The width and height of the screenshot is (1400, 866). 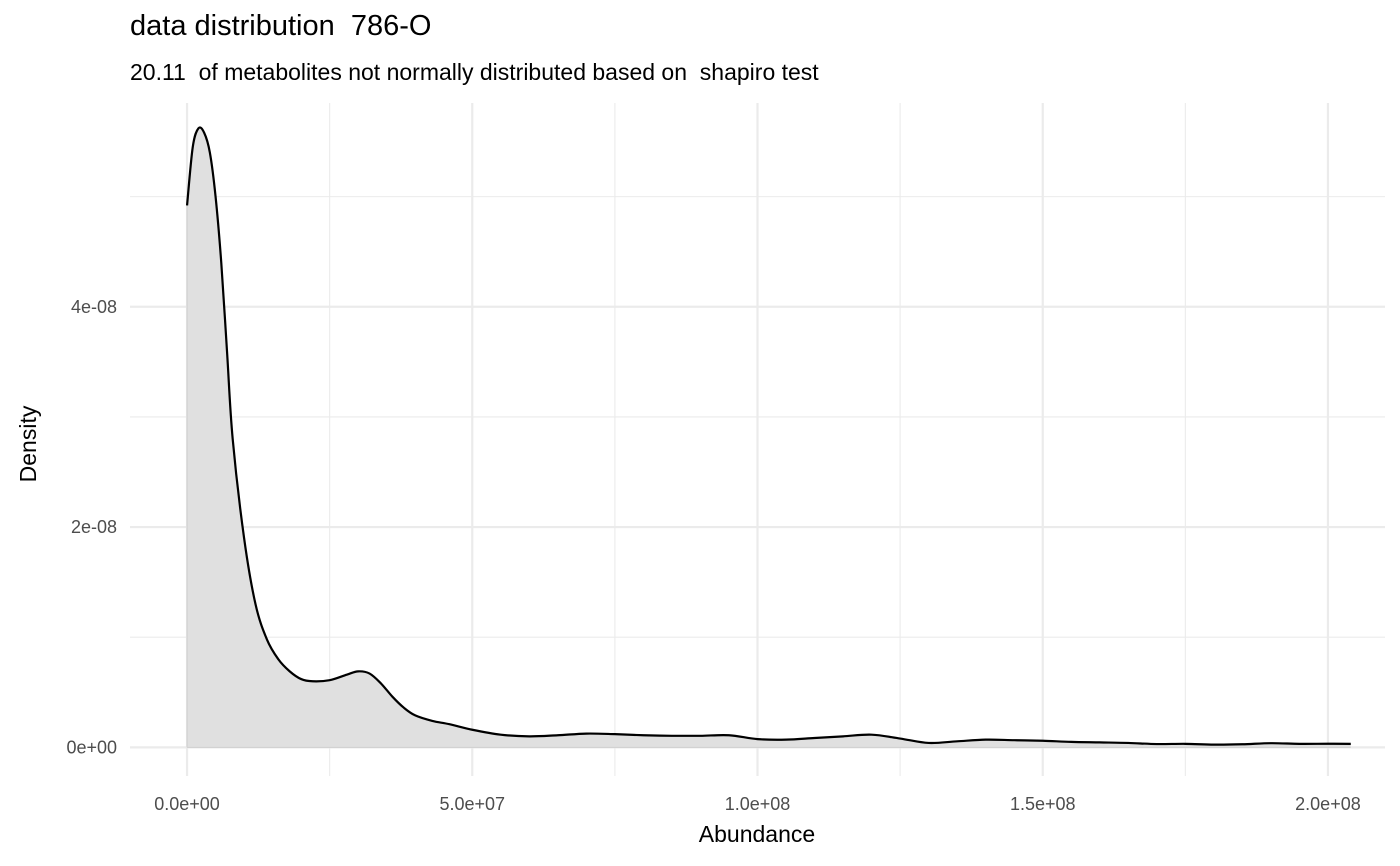 What do you see at coordinates (1043, 804) in the screenshot?
I see `x-tick-label: 1.5e+08` at bounding box center [1043, 804].